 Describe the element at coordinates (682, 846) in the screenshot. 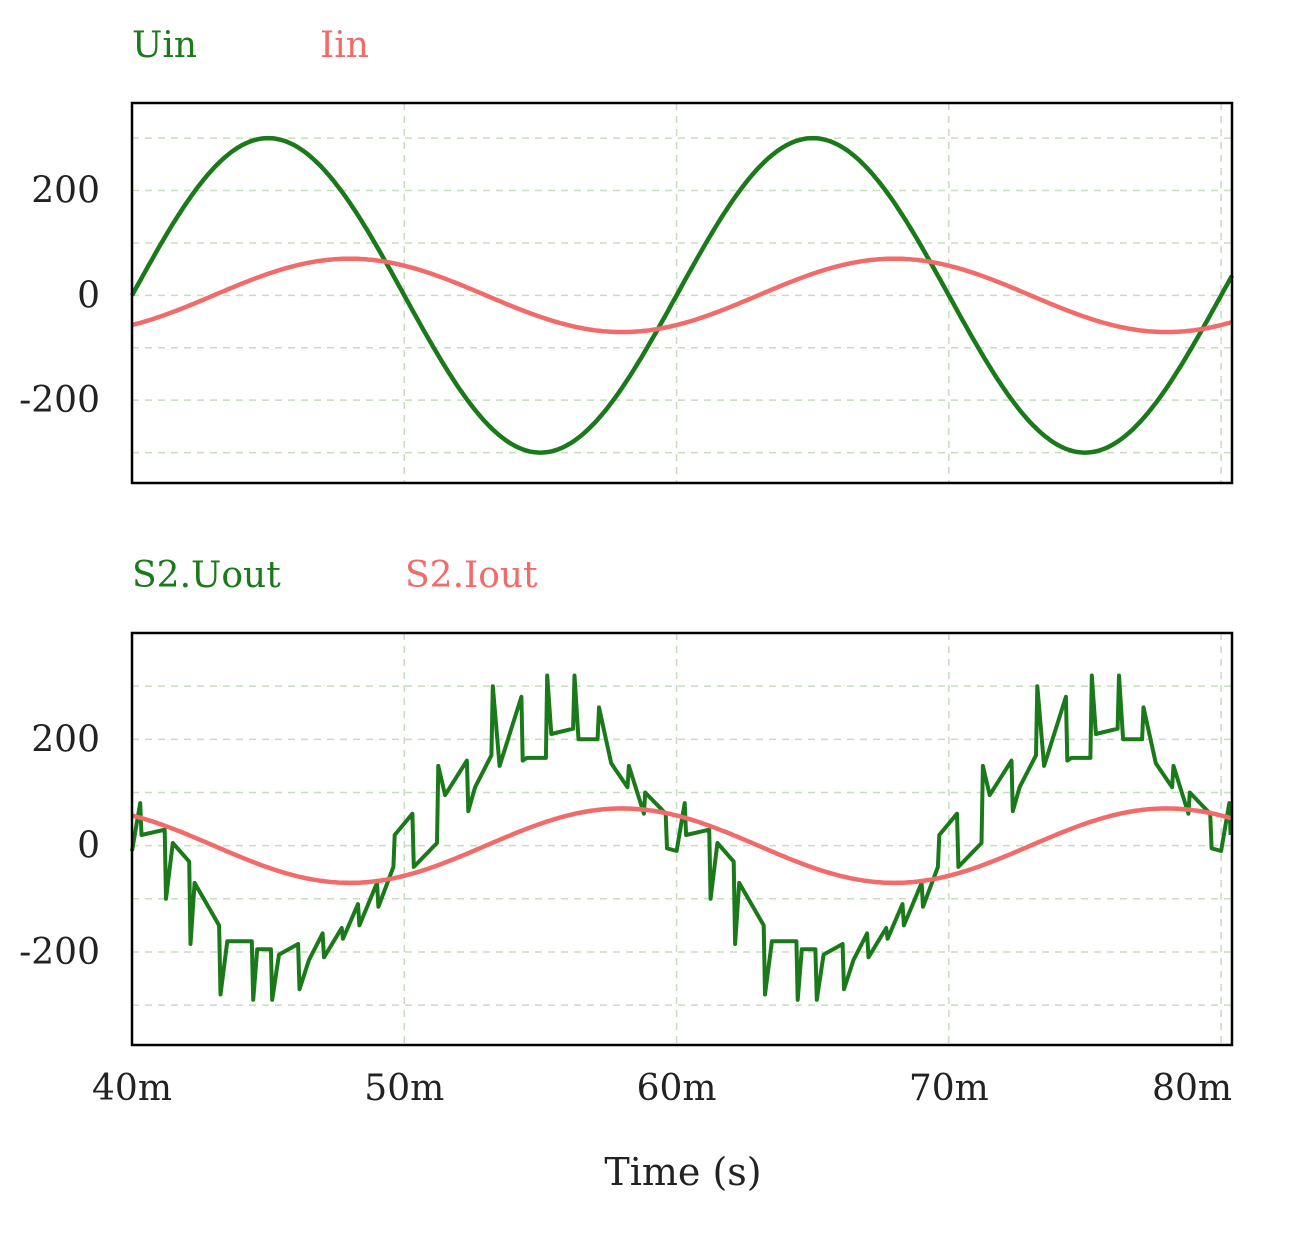

I see `series-line-s2-iout` at that location.